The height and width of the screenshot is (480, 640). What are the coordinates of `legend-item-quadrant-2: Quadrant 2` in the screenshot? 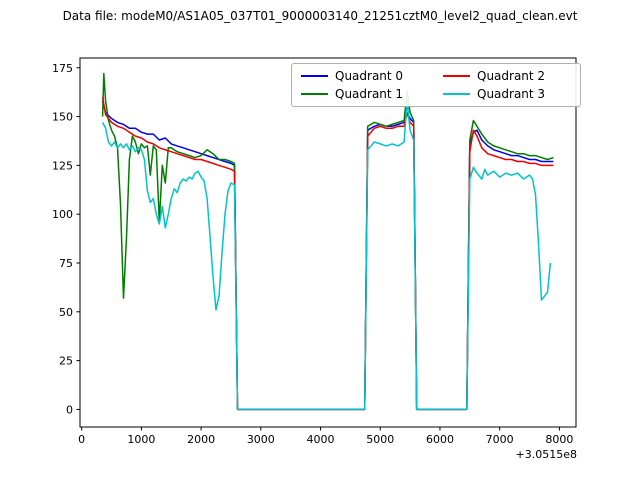 It's located at (507, 76).